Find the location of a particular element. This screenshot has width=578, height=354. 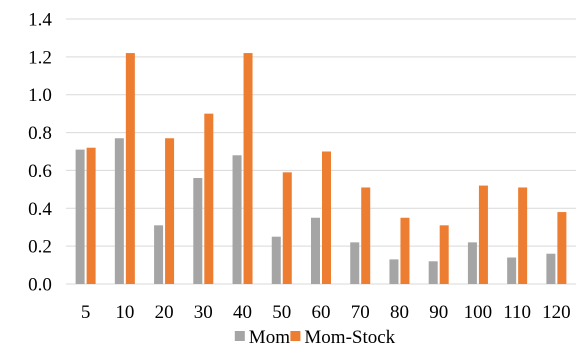

y-tick-label: 1.0 is located at coordinates (40, 95).